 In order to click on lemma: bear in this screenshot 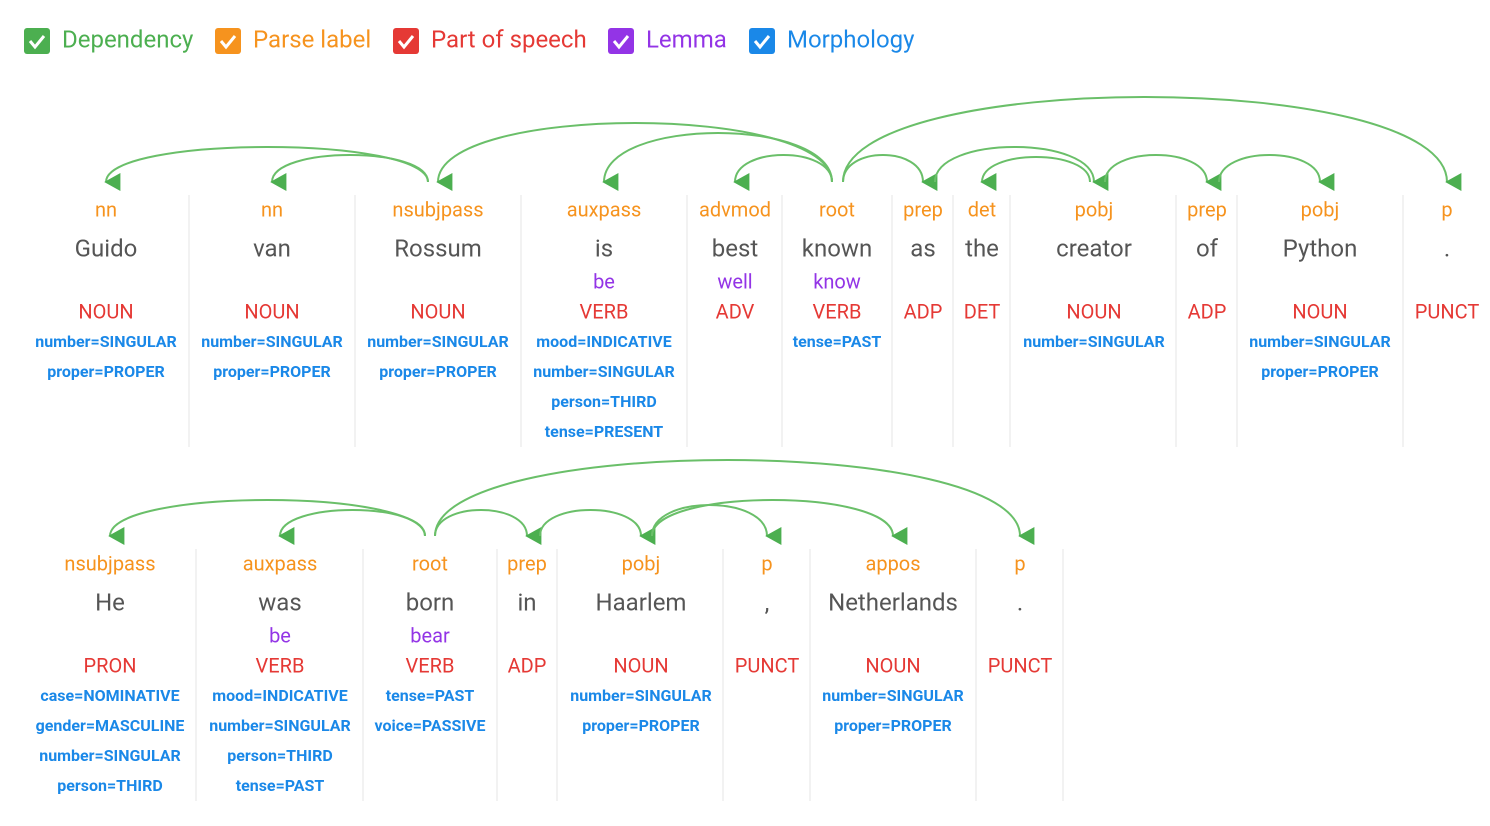, I will do `click(430, 635)`.